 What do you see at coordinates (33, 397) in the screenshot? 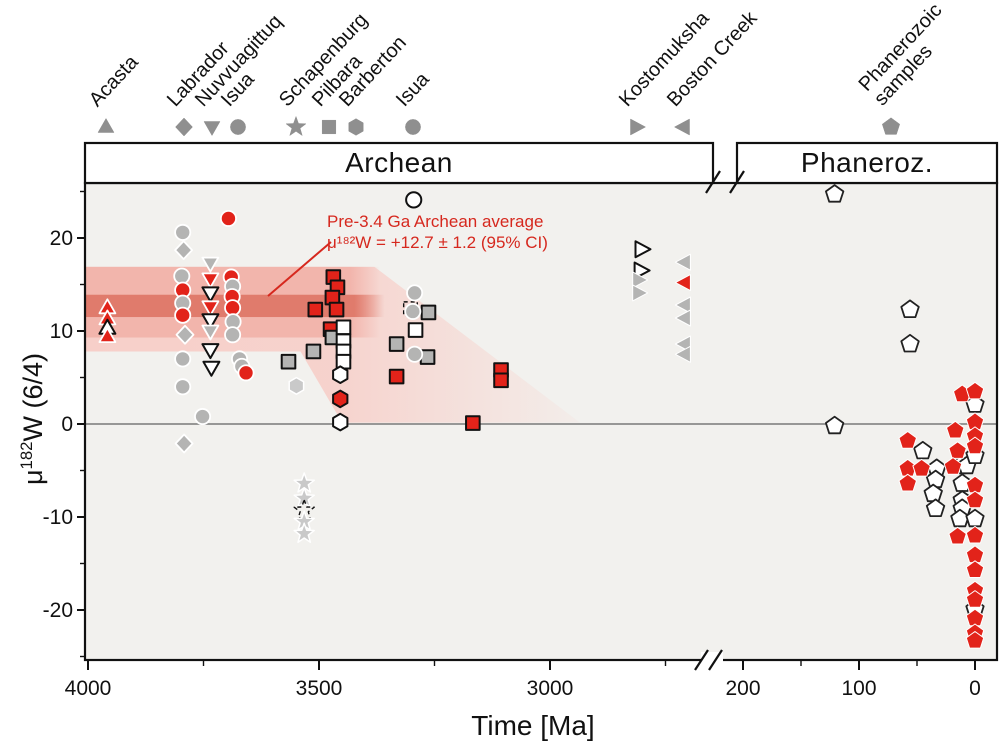
I see `y-axis-title-rest: W (6/4)` at bounding box center [33, 397].